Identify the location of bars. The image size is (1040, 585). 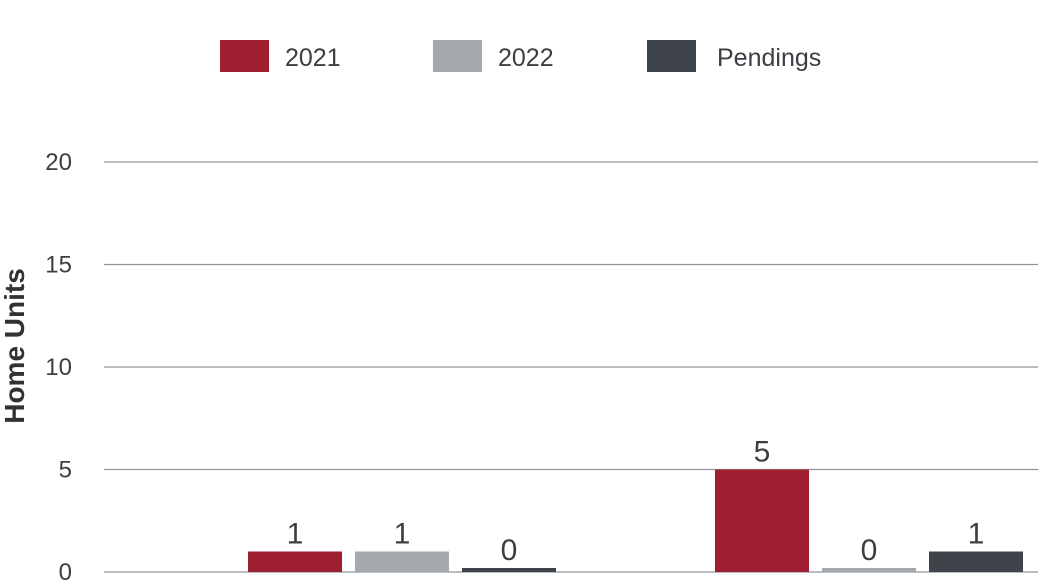
(635, 520).